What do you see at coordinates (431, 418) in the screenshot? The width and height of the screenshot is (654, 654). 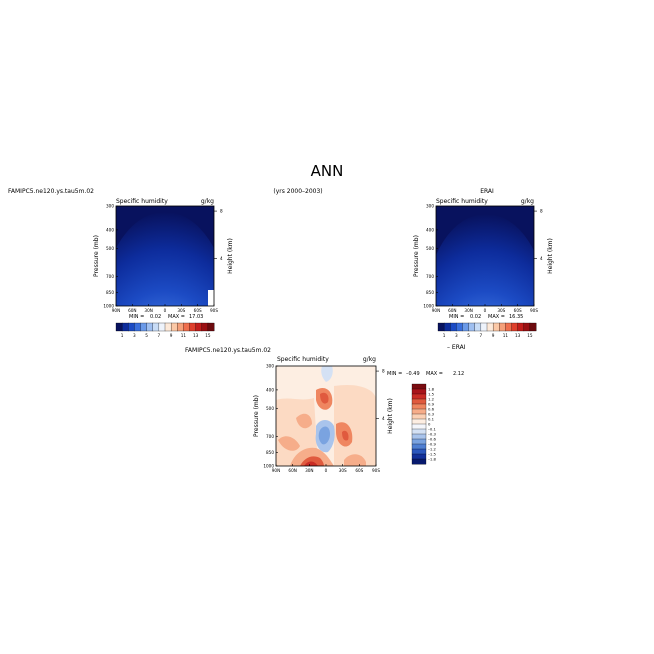 I see `diff-colorbar-label: 0.1` at bounding box center [431, 418].